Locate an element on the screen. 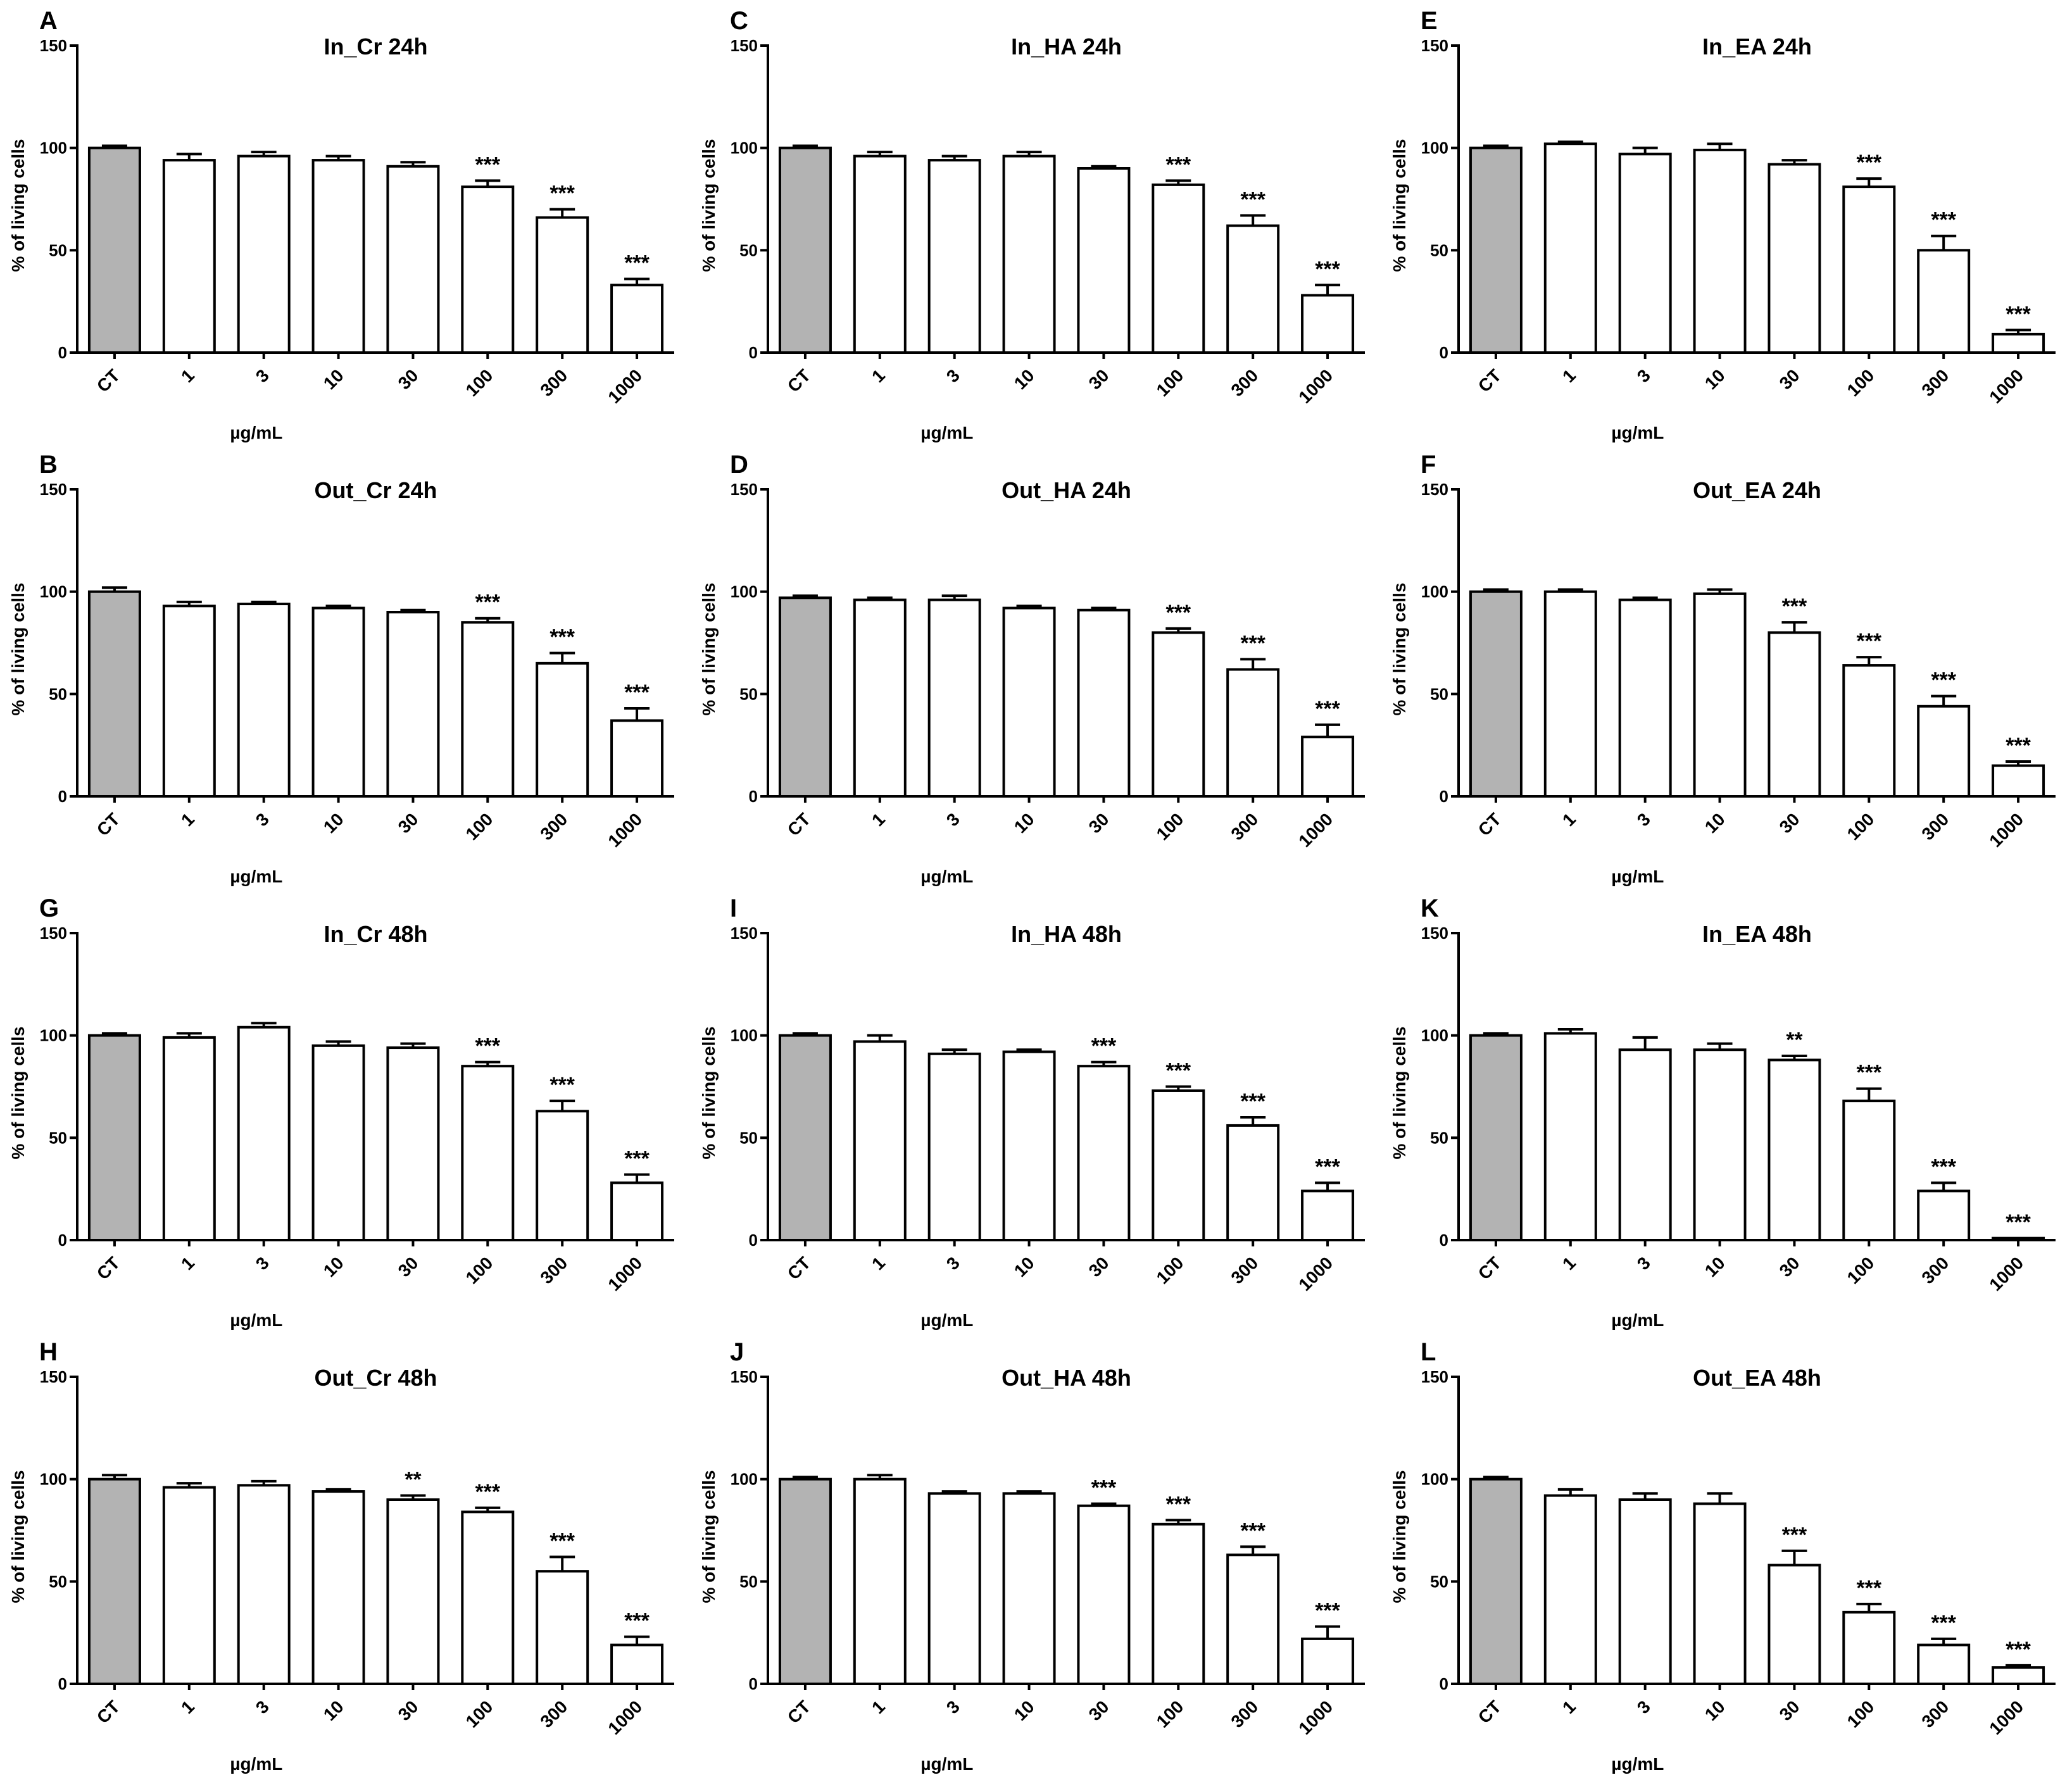 The height and width of the screenshot is (1775, 2072). panel-letter: H is located at coordinates (49, 1352).